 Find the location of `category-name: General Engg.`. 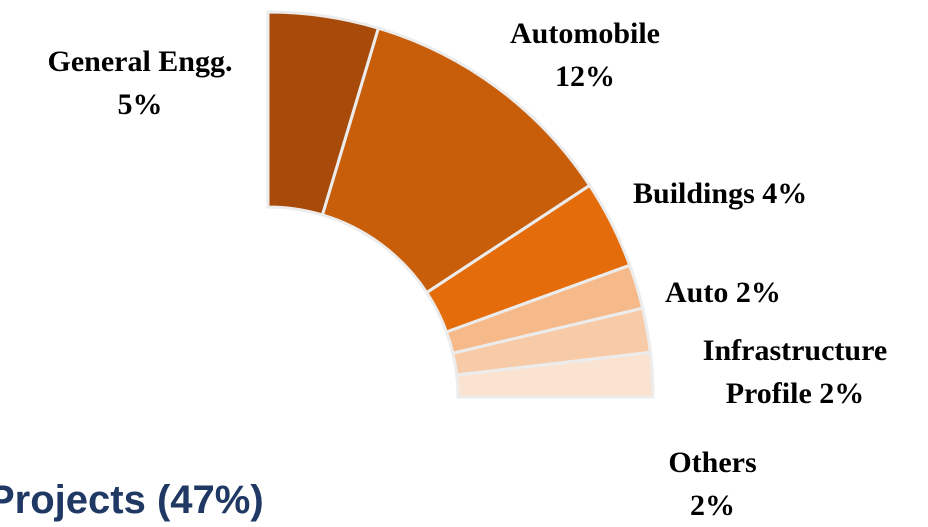

category-name: General Engg. is located at coordinates (140, 61).